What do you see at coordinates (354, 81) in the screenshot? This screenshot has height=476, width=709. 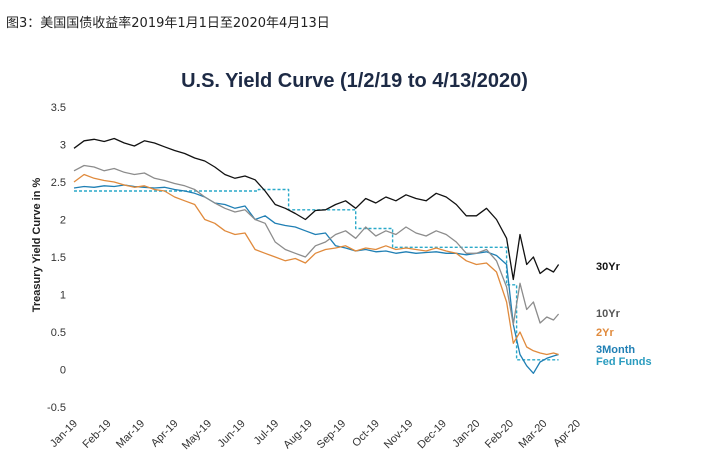 I see `chart-title: U.S. Yield Curve (1/2/19 to 4/13/2020)` at bounding box center [354, 81].